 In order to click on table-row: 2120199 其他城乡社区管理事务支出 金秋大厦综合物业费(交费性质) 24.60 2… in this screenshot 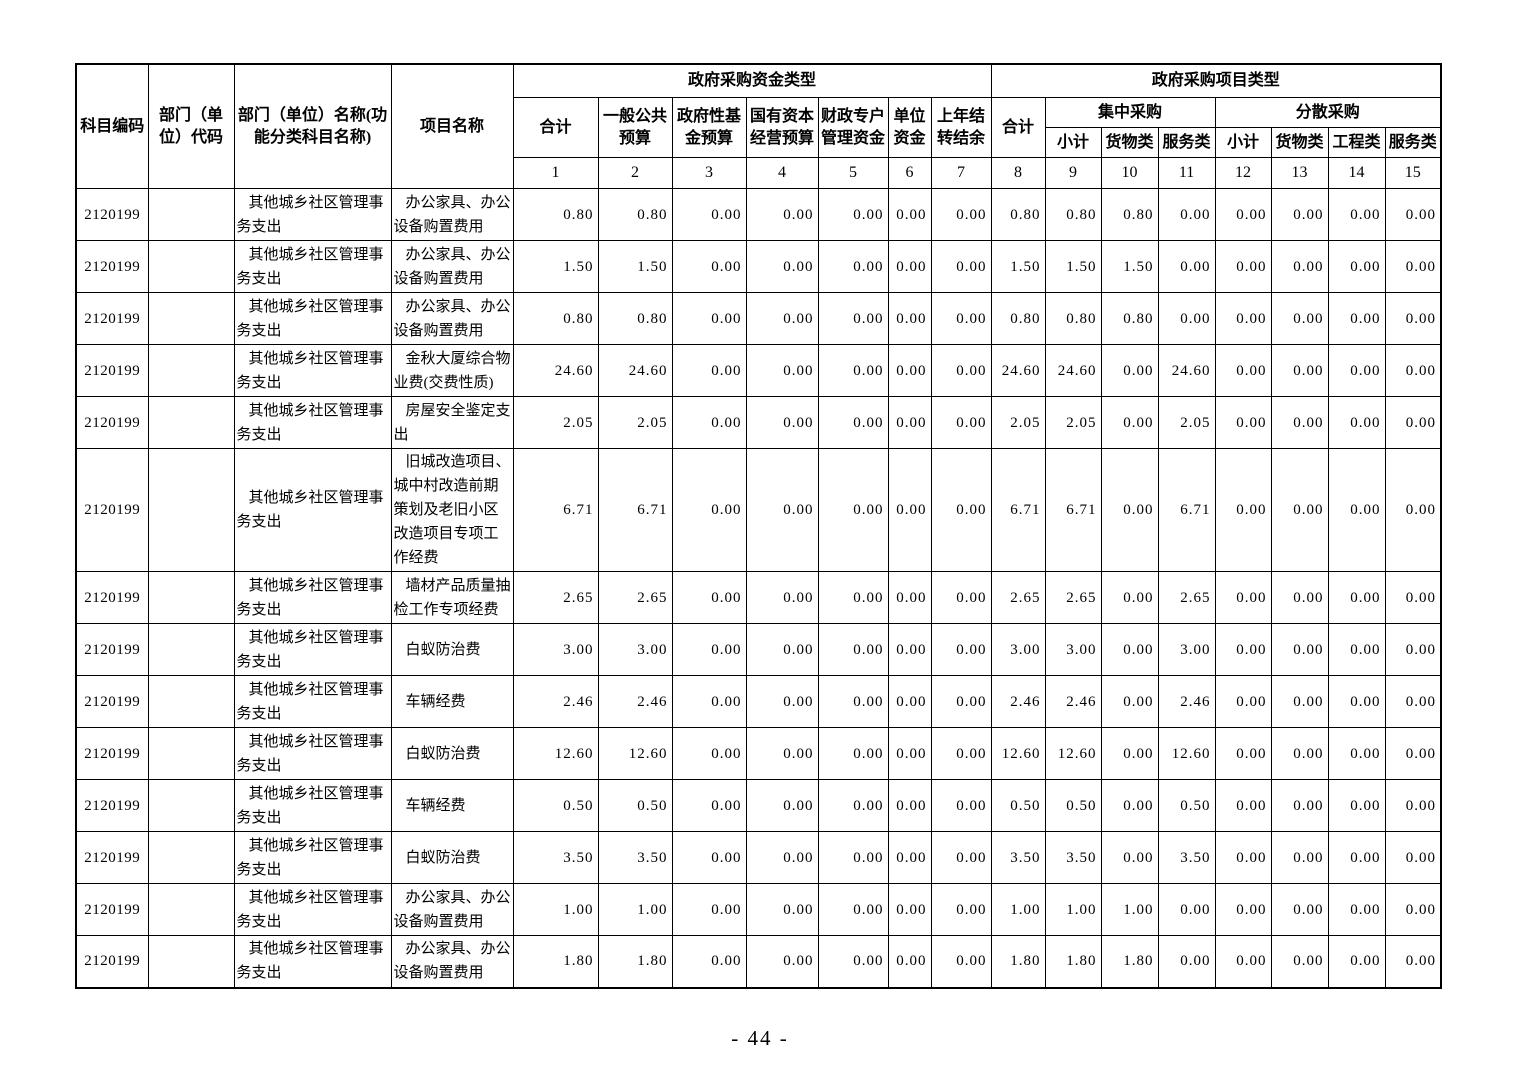, I will do `click(758, 370)`.